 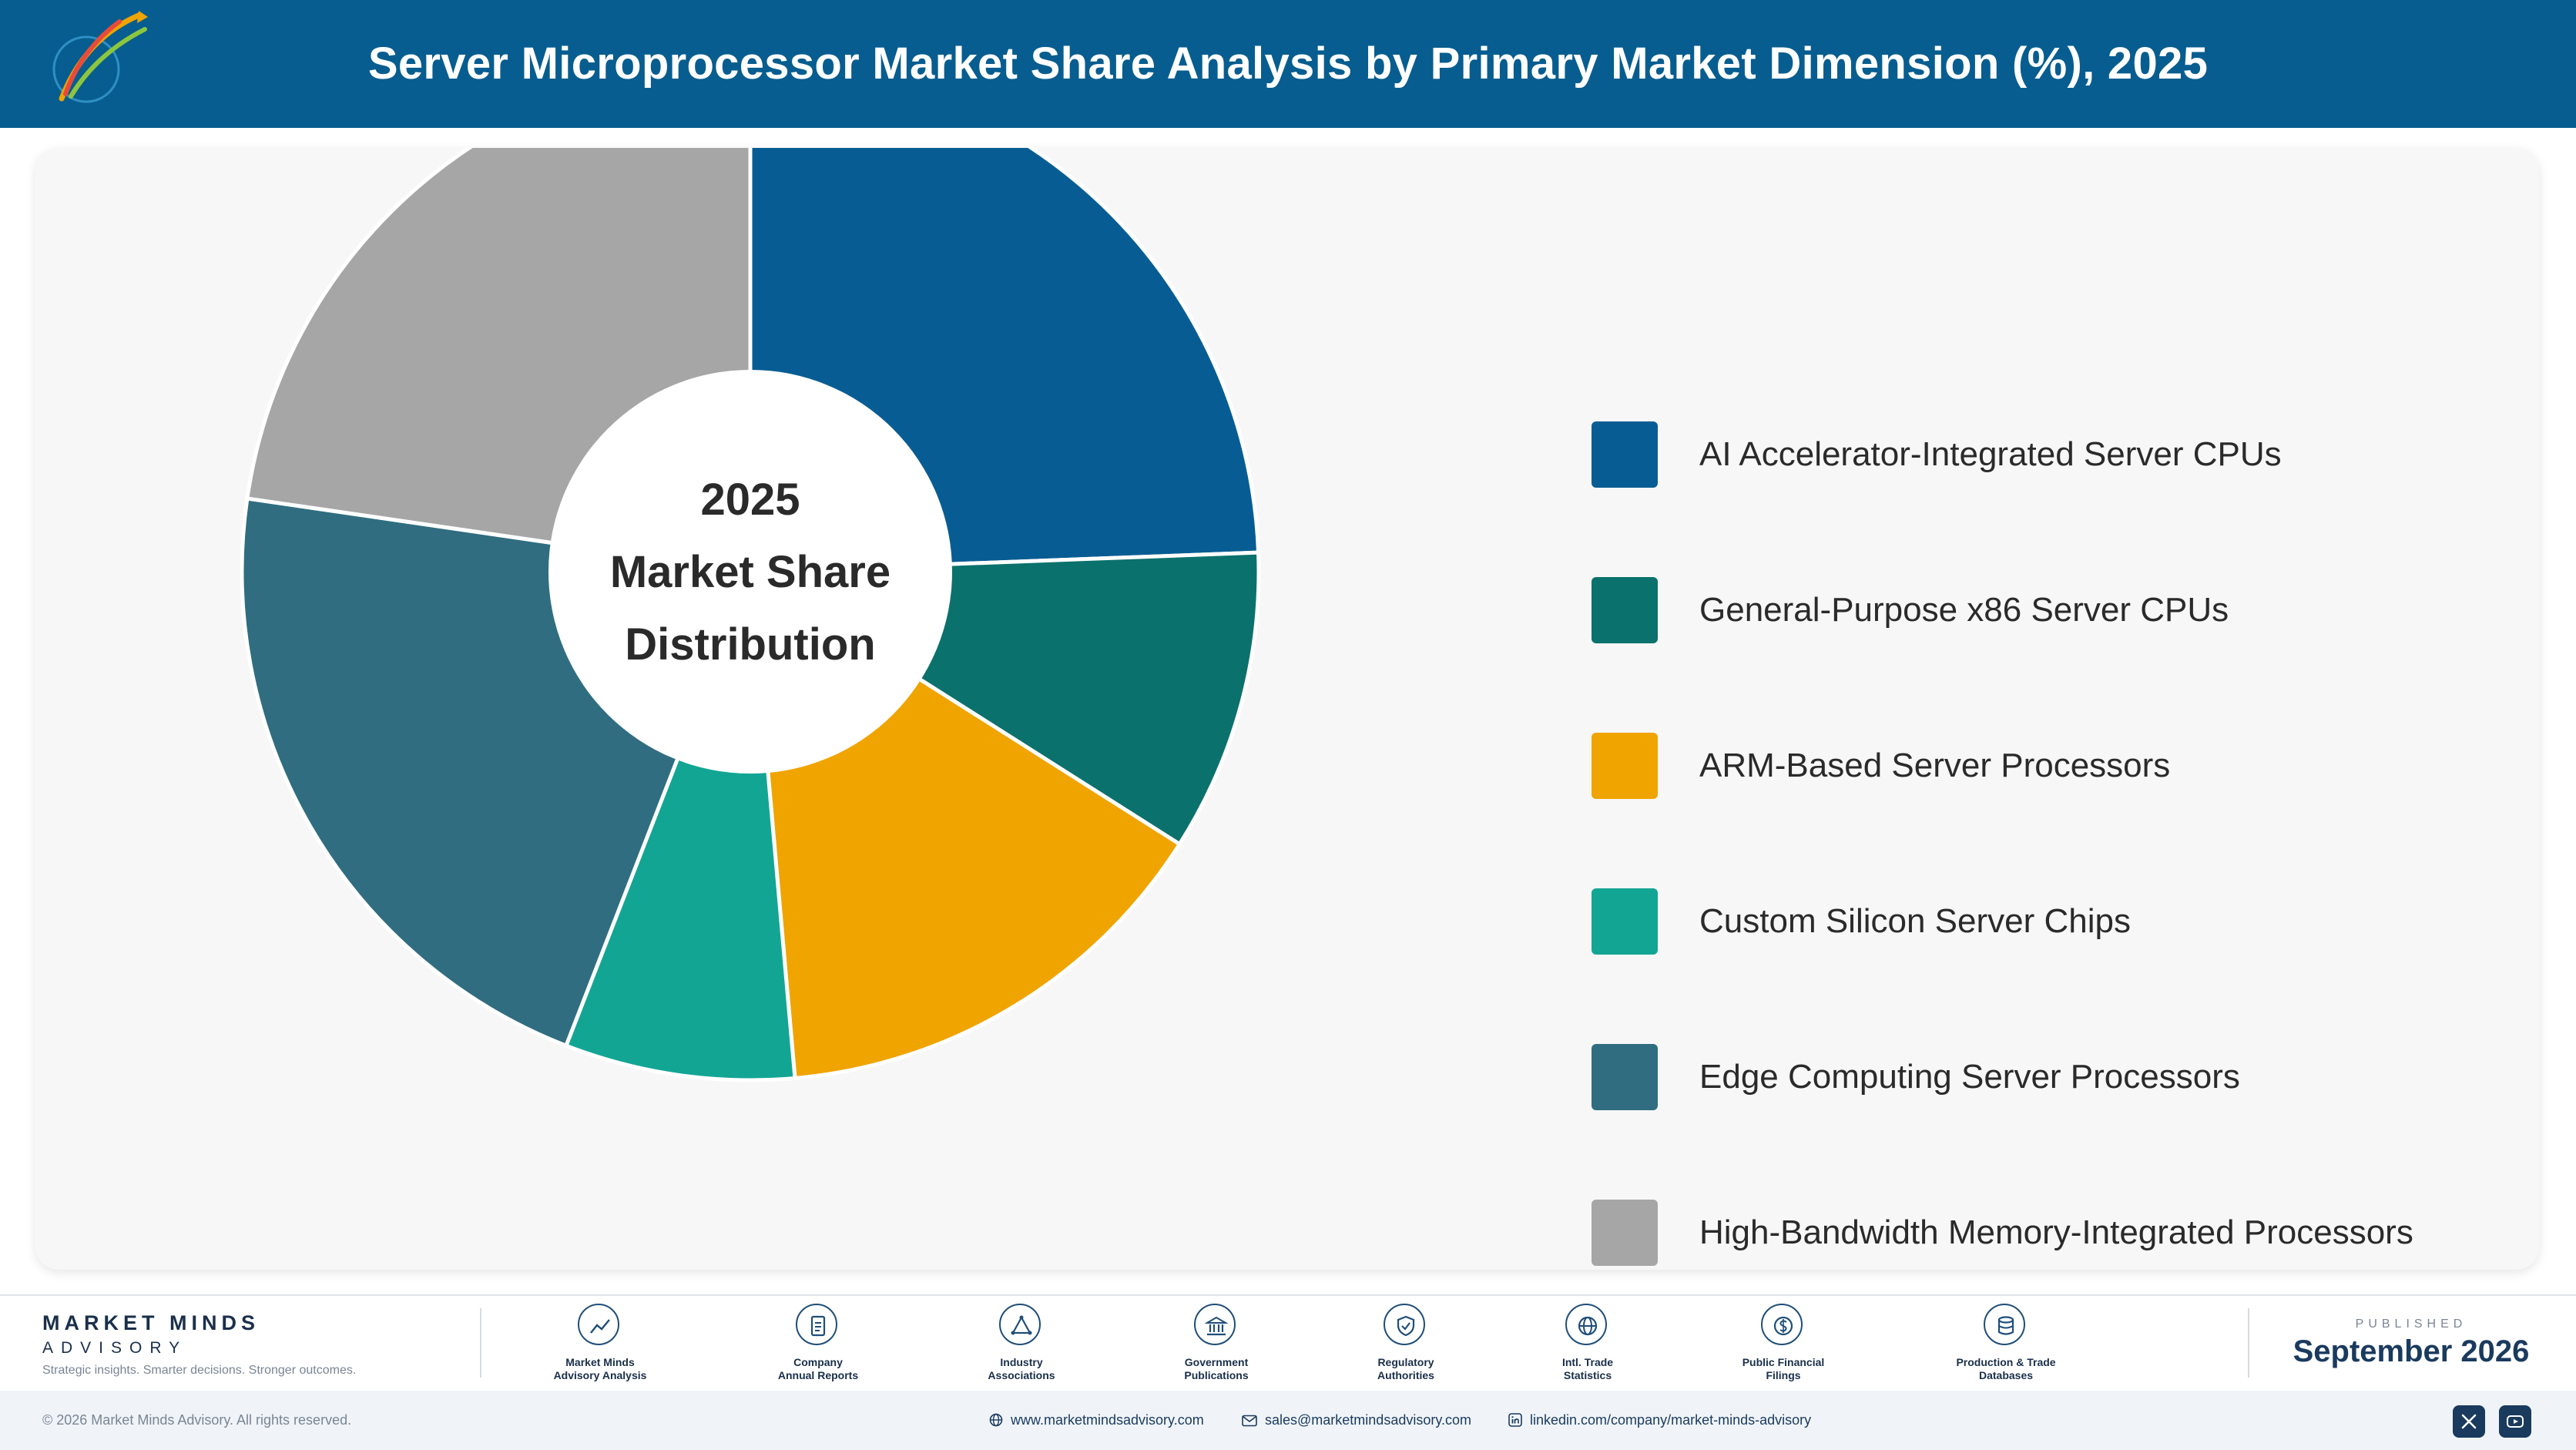 I want to click on legend-label: ARM-Based Server Processors, so click(x=1935, y=765).